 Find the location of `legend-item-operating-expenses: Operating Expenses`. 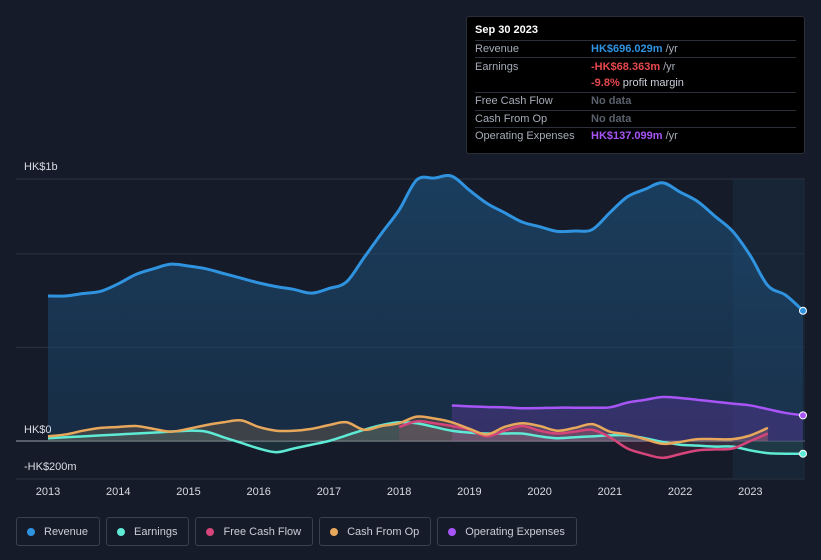

legend-item-operating-expenses: Operating Expenses is located at coordinates (507, 531).